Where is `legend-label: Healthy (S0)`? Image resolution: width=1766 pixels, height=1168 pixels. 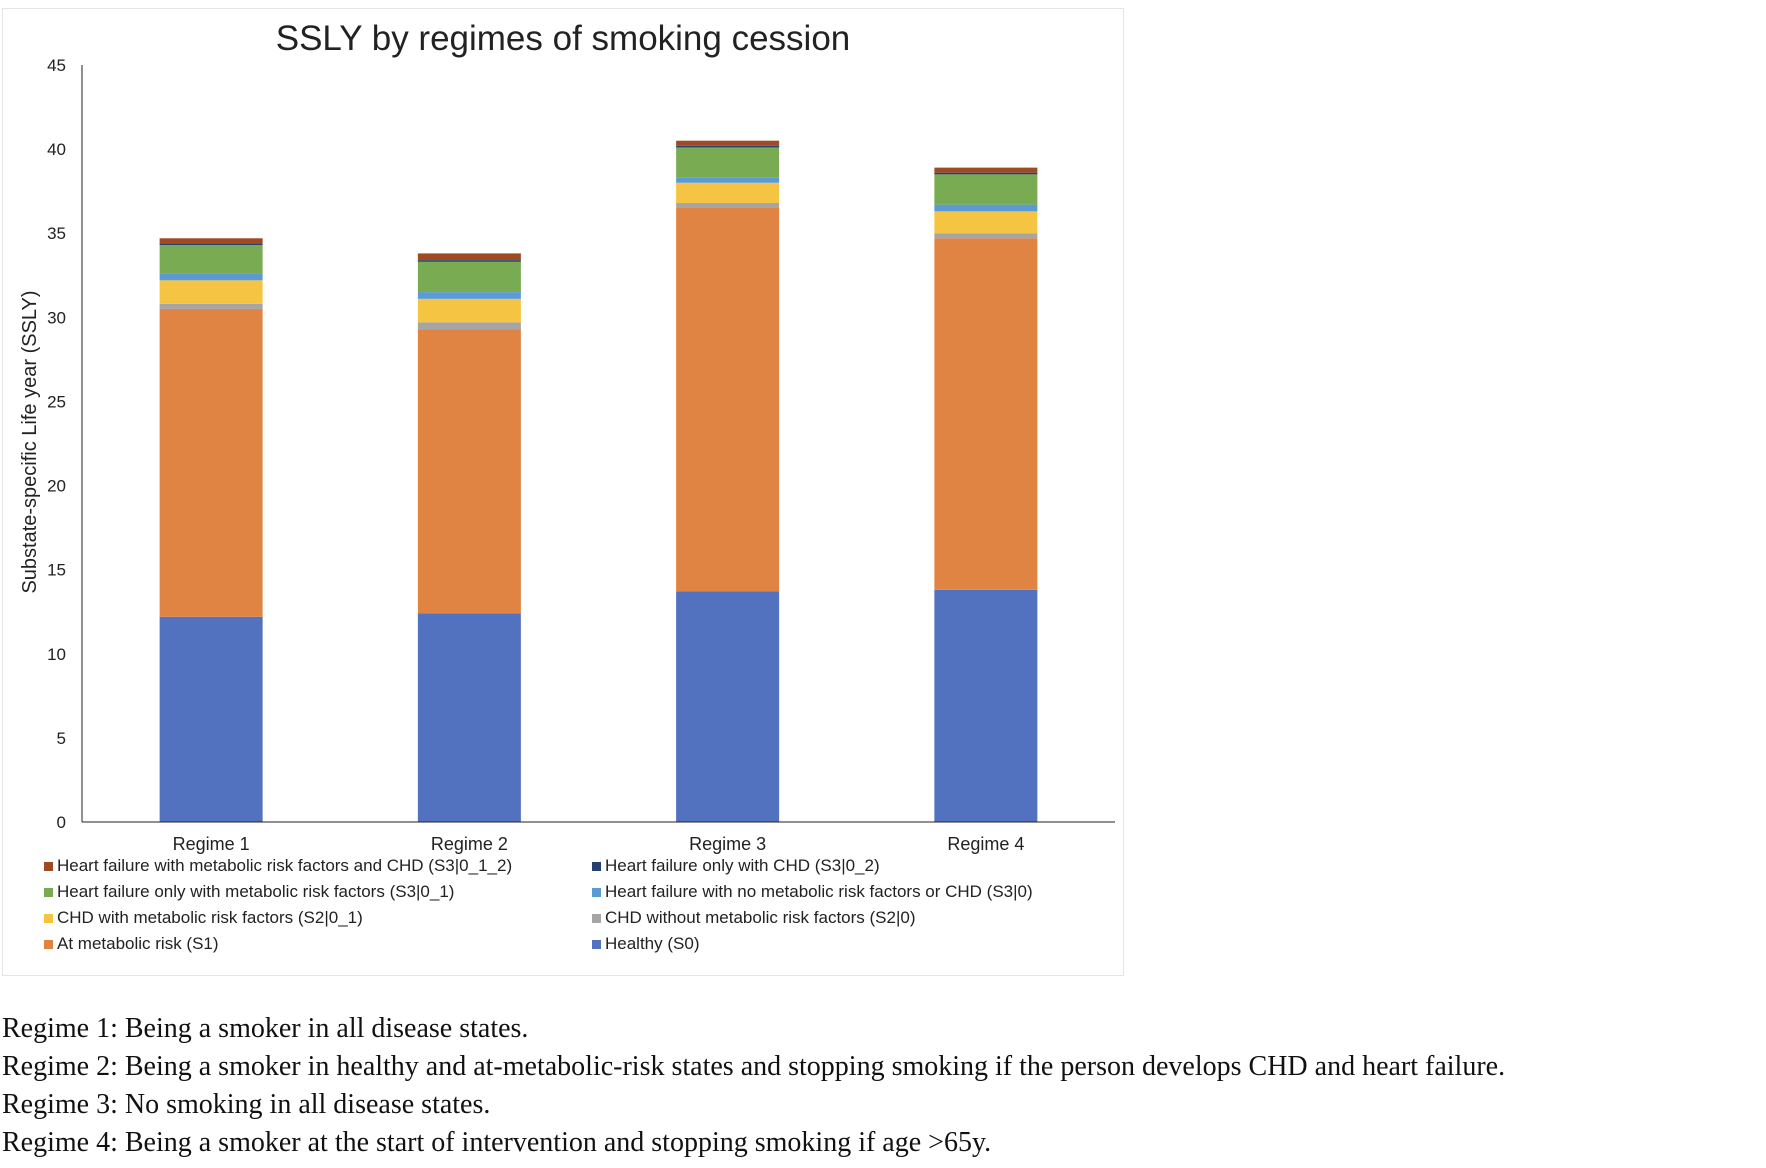 legend-label: Healthy (S0) is located at coordinates (652, 943).